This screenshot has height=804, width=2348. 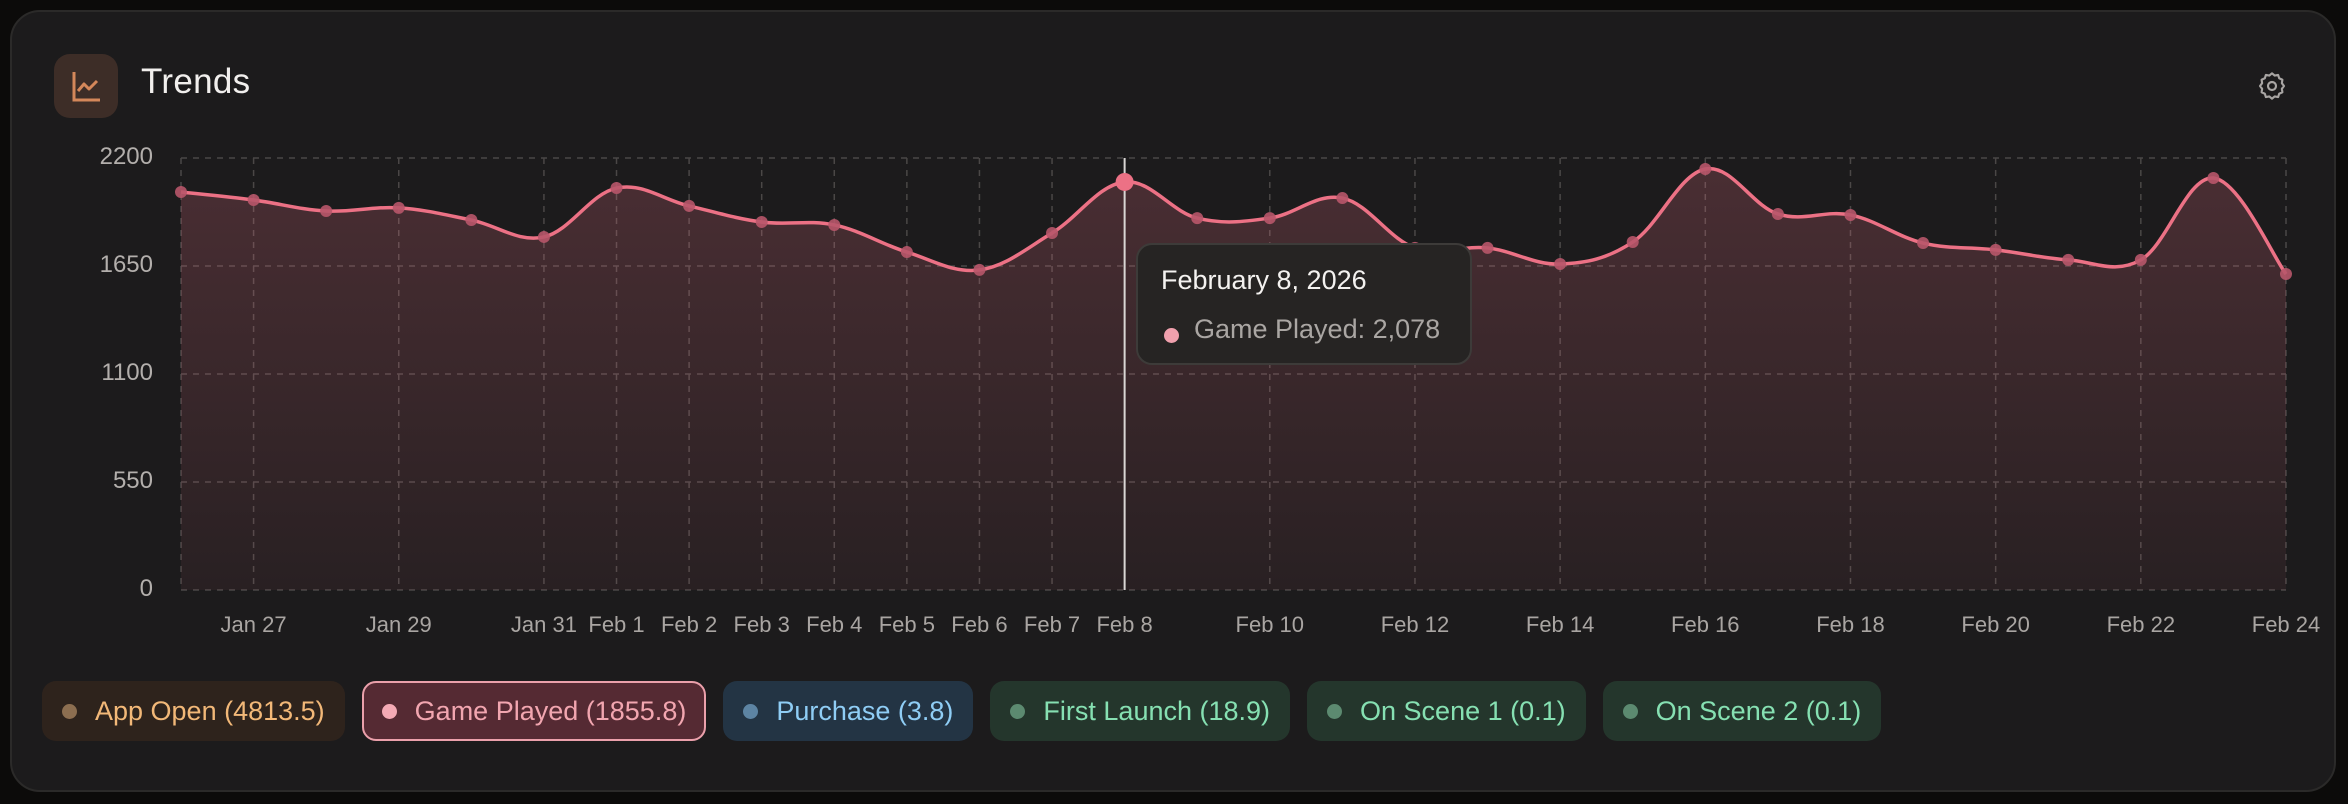 What do you see at coordinates (1850, 624) in the screenshot?
I see `x-tick-label: Feb 18` at bounding box center [1850, 624].